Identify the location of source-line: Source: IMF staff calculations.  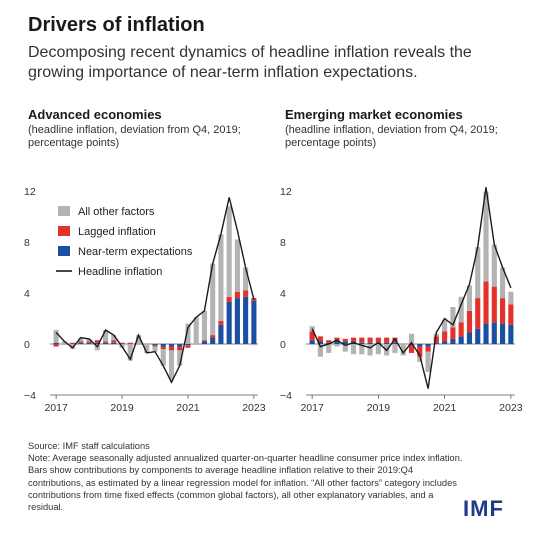
(89, 446).